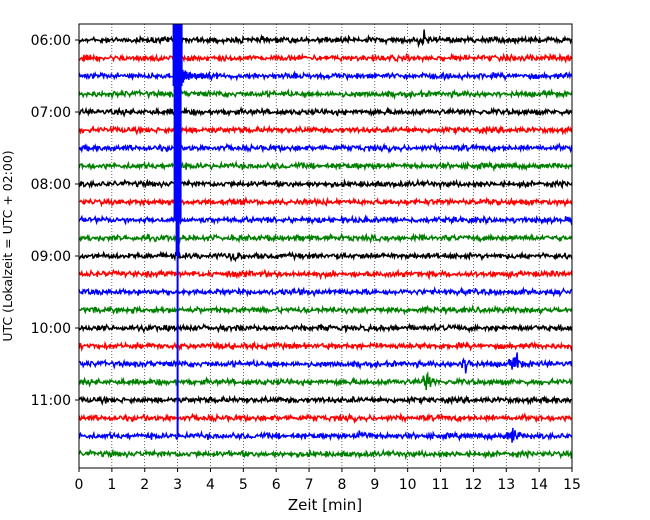  Describe the element at coordinates (177, 238) in the screenshot. I see `event-column-middle` at that location.